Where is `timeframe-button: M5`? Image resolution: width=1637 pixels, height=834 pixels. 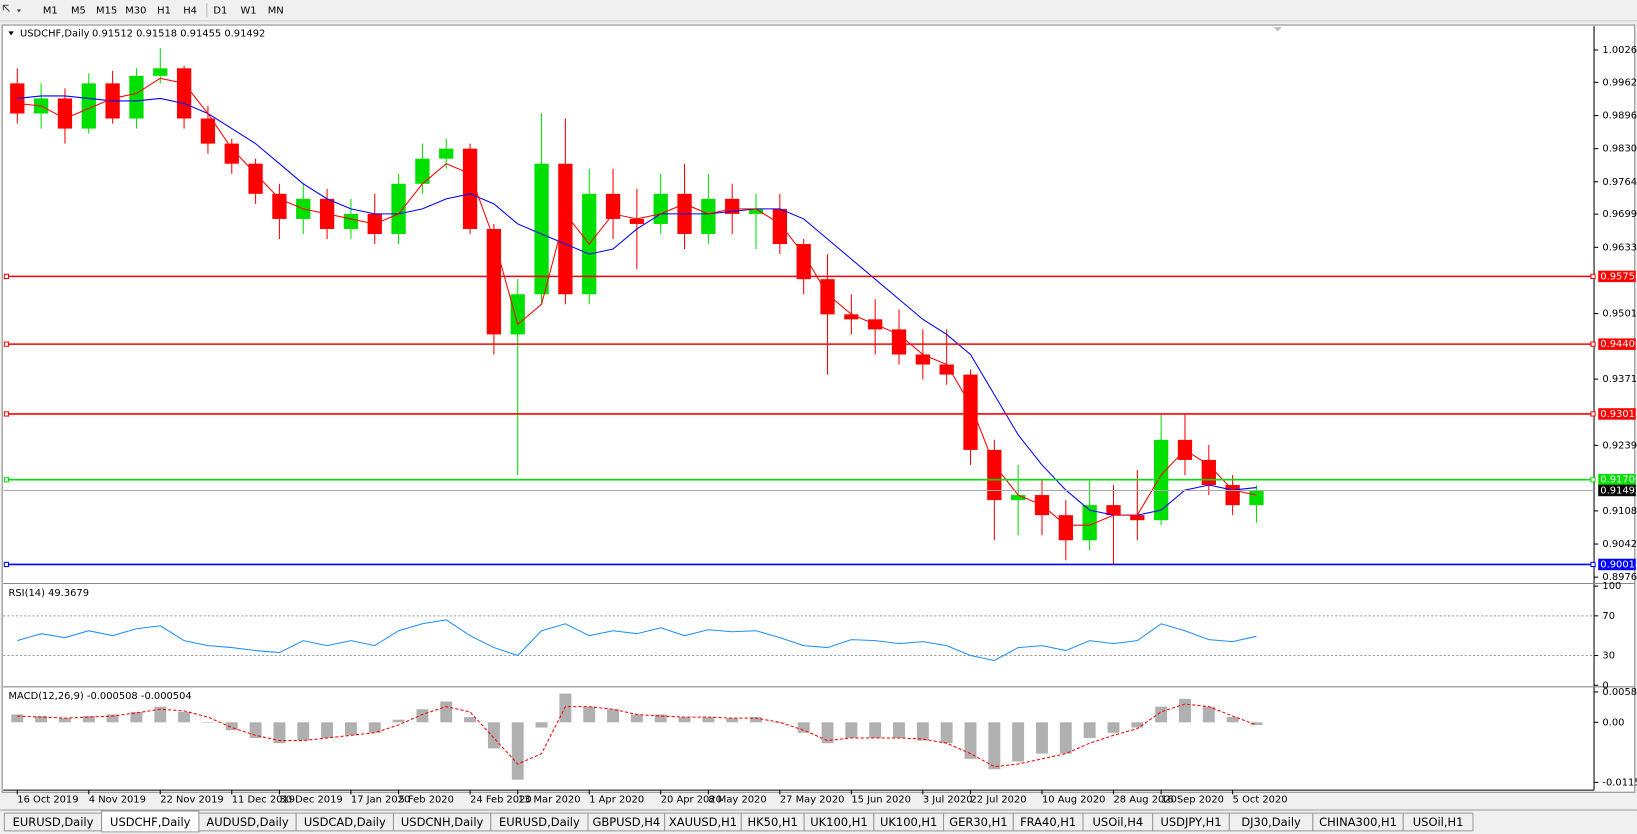 timeframe-button: M5 is located at coordinates (78, 10).